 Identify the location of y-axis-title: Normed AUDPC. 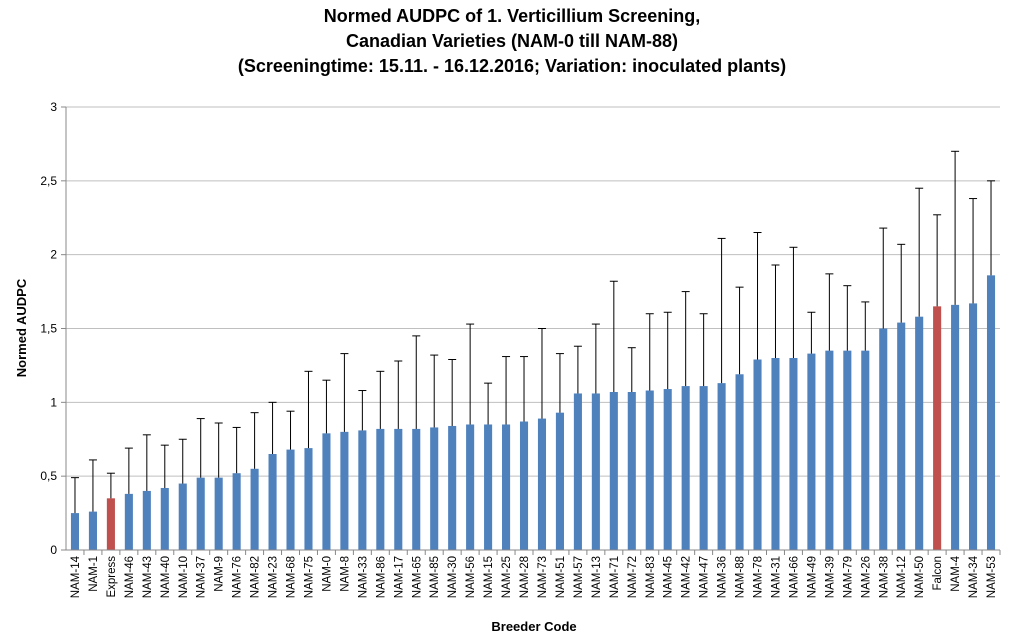
(21, 327).